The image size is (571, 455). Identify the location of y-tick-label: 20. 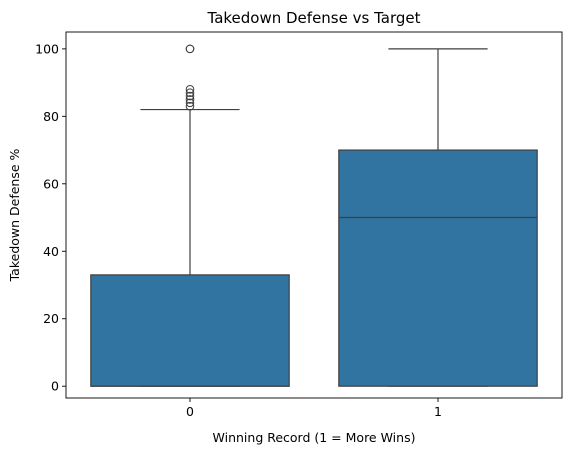
(51, 318).